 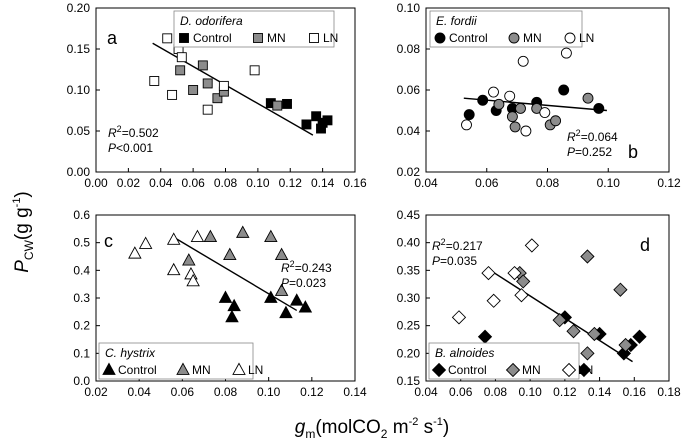 I want to click on y-tick-label: 0.08, so click(x=409, y=49).